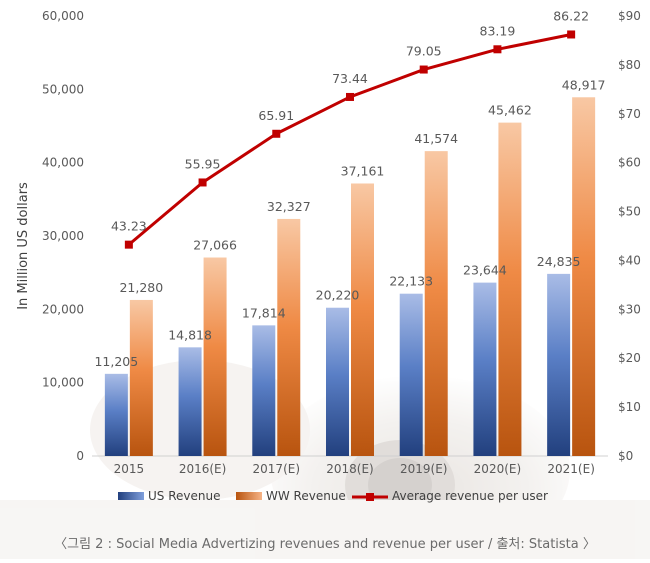 This screenshot has height=563, width=650. What do you see at coordinates (23, 246) in the screenshot?
I see `y-axis-title: In Million US dollars` at bounding box center [23, 246].